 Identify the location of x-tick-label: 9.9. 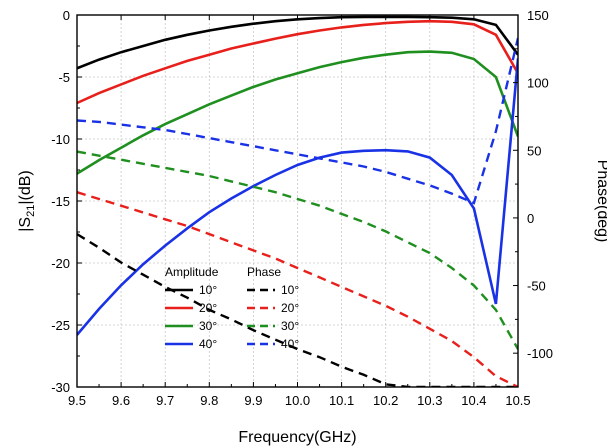
(253, 400).